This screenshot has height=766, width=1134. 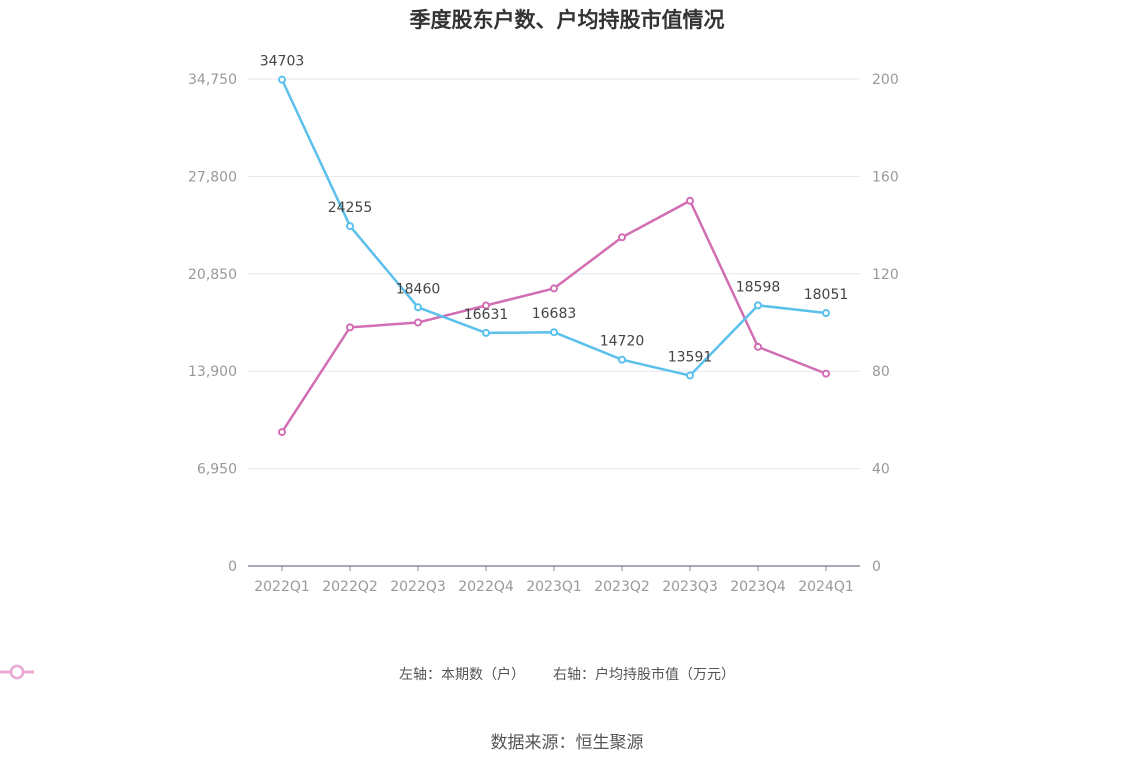 I want to click on x-tick-label: 2022Q3, so click(x=418, y=587).